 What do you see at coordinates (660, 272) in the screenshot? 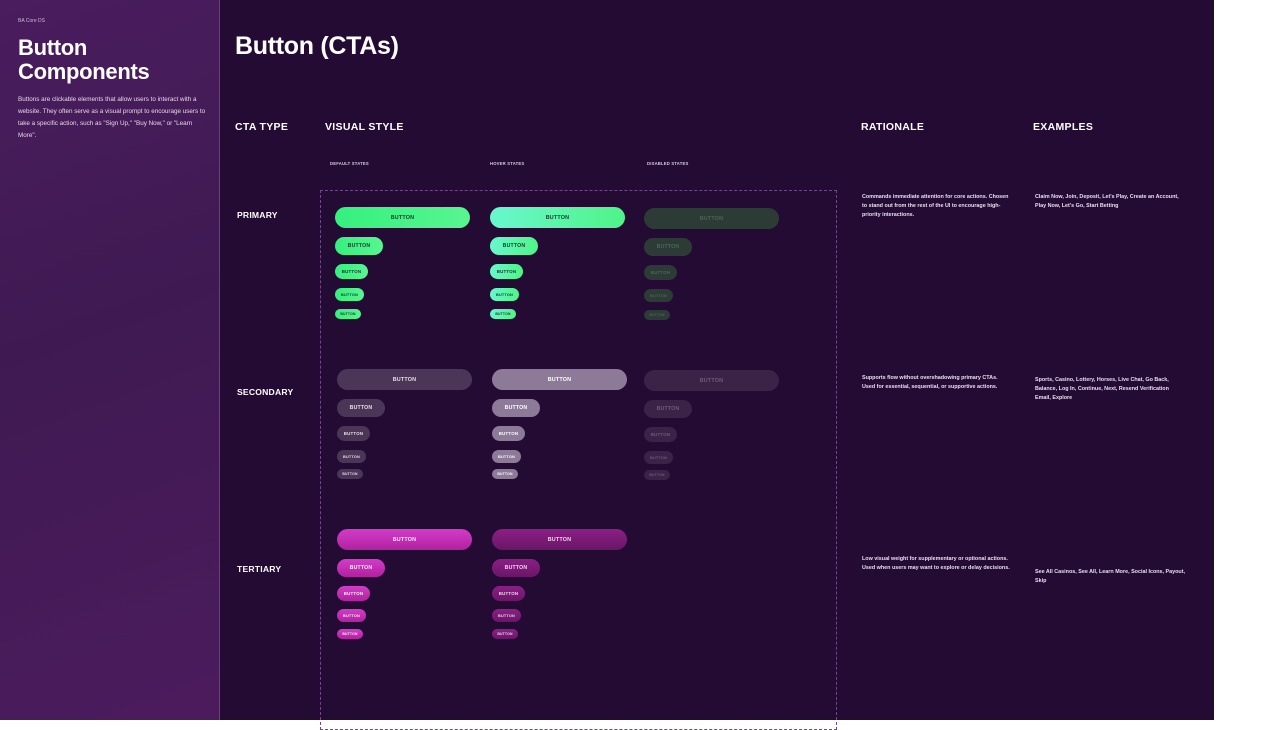
I see `primary-disabled-button-md: BUTTON` at bounding box center [660, 272].